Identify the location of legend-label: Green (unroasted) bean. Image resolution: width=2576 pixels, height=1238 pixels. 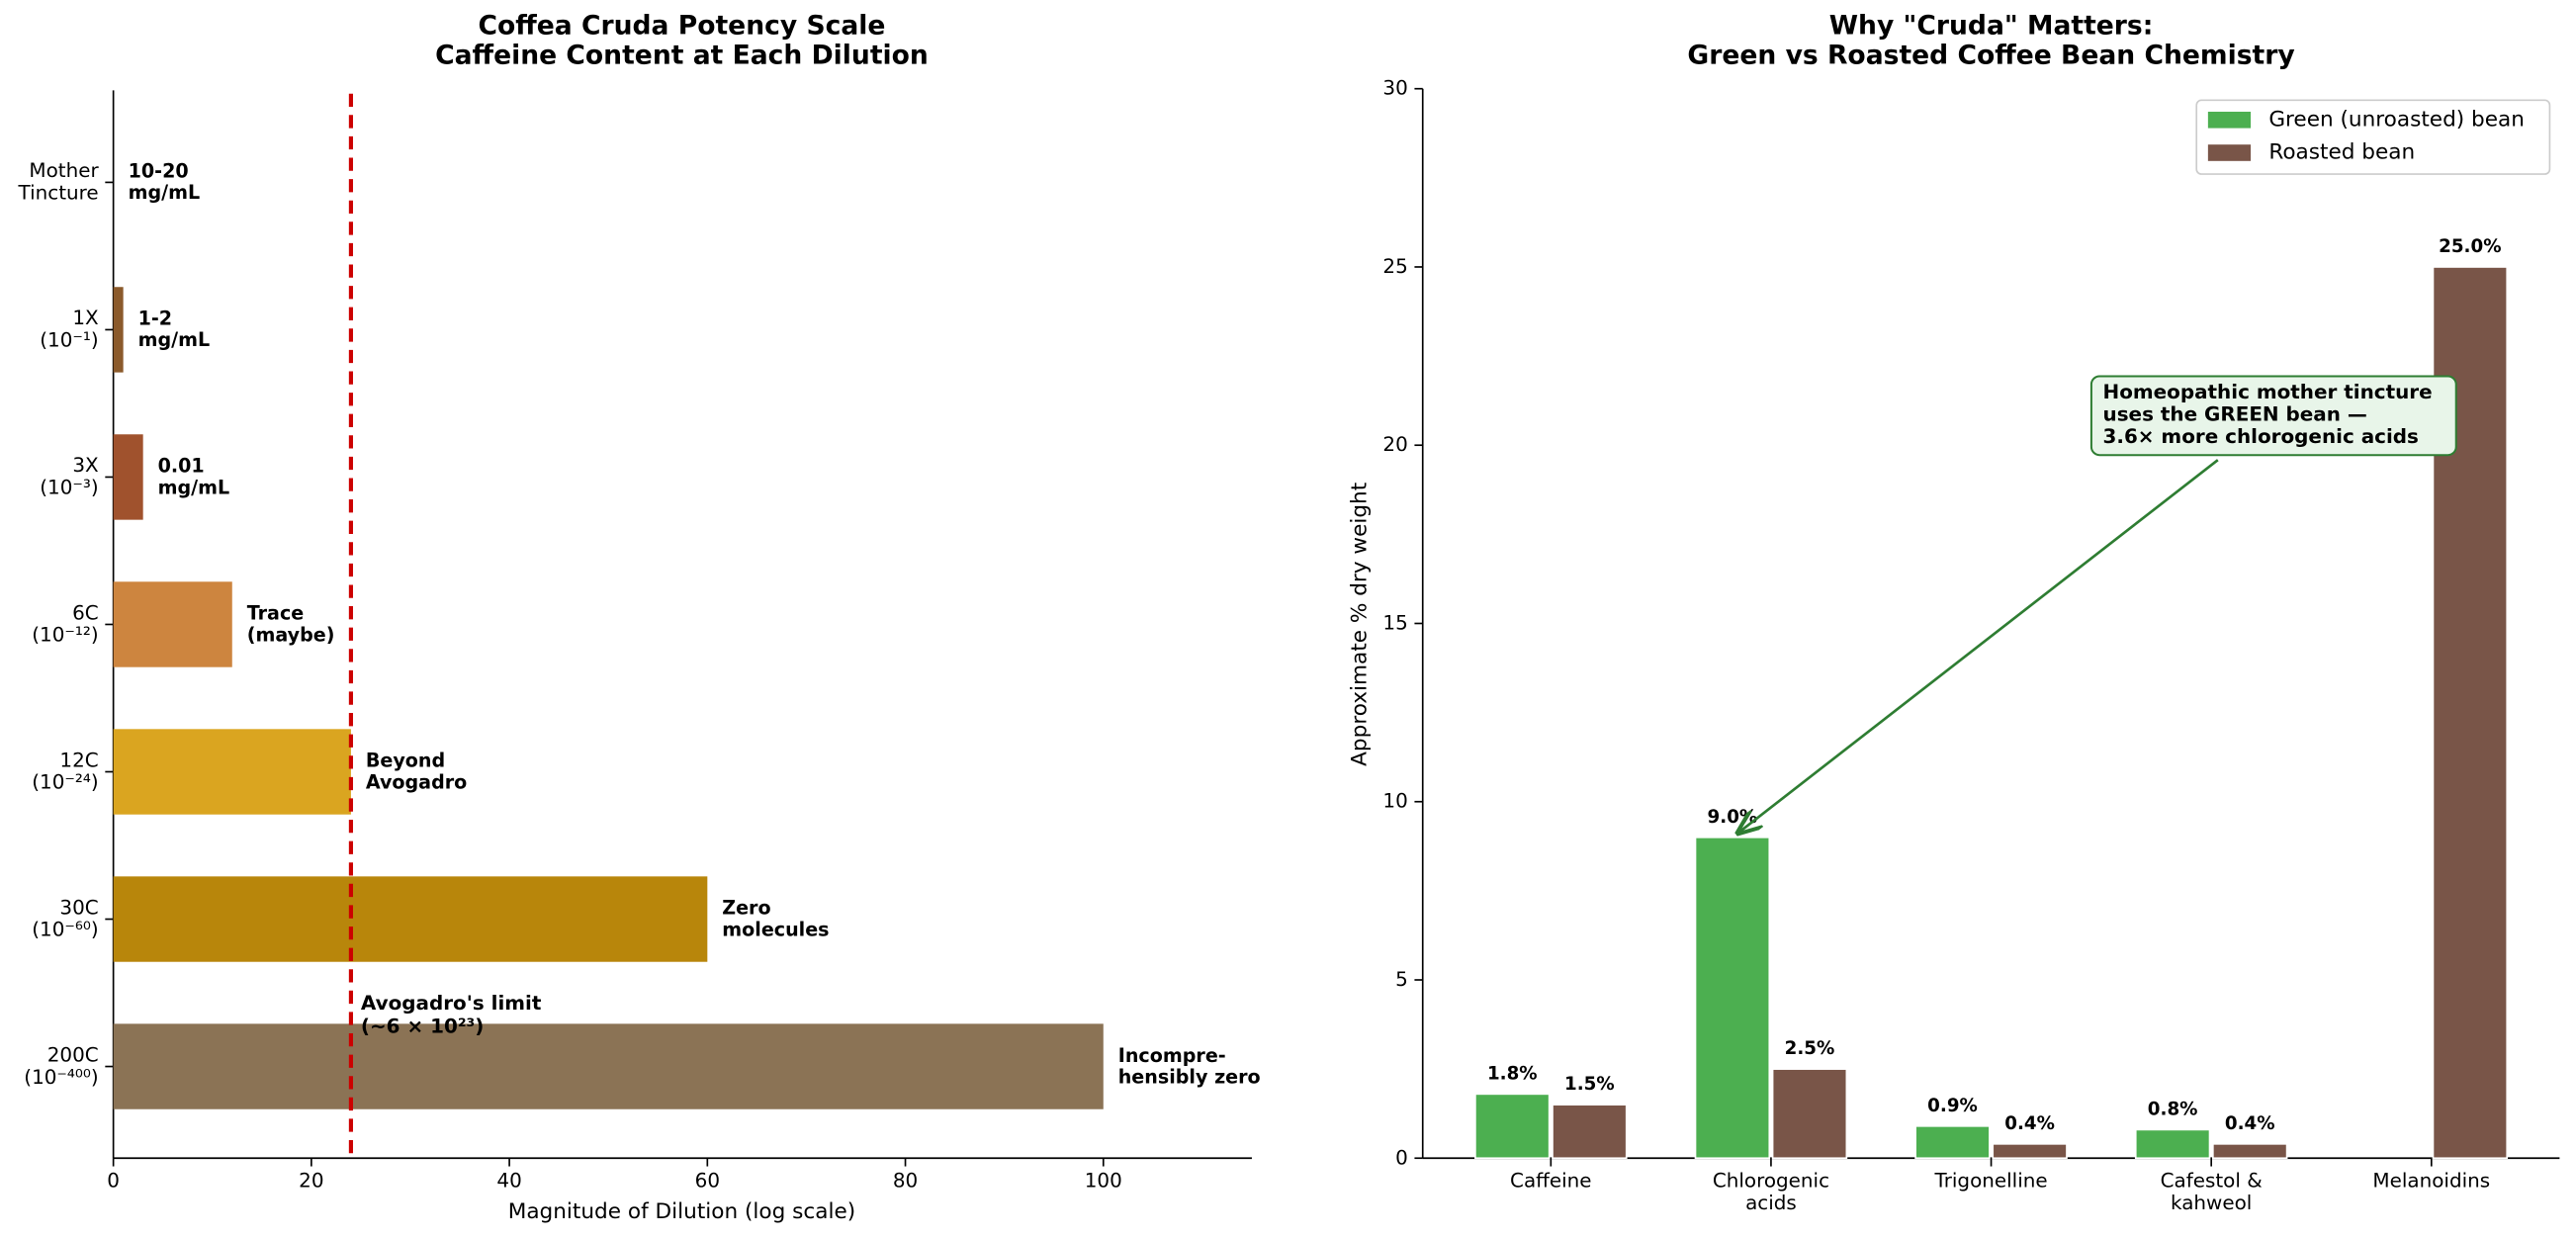
(2396, 119).